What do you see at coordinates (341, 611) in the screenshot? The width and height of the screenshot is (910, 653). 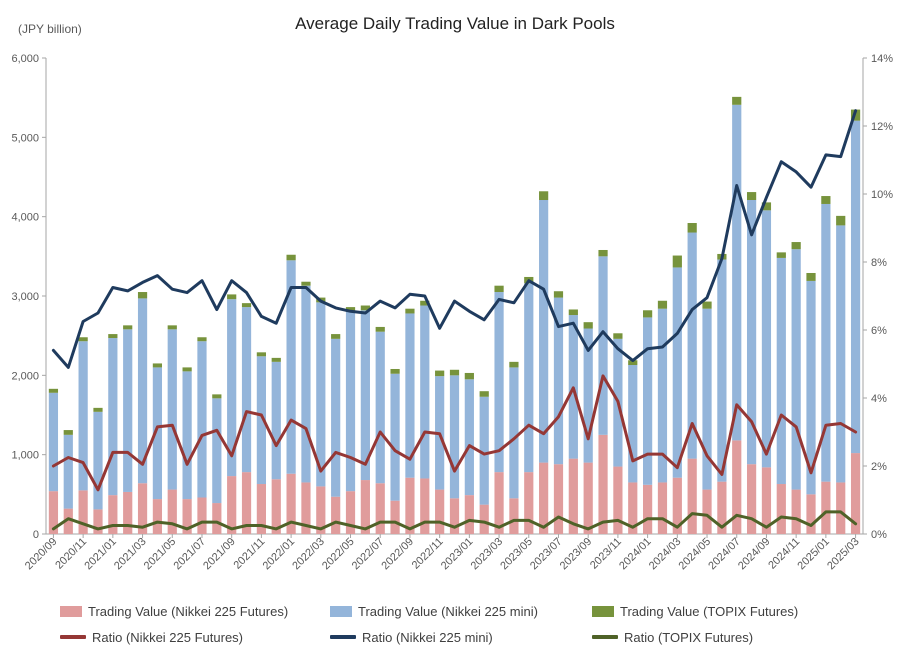 I see `legend-swatch-tv-mini` at bounding box center [341, 611].